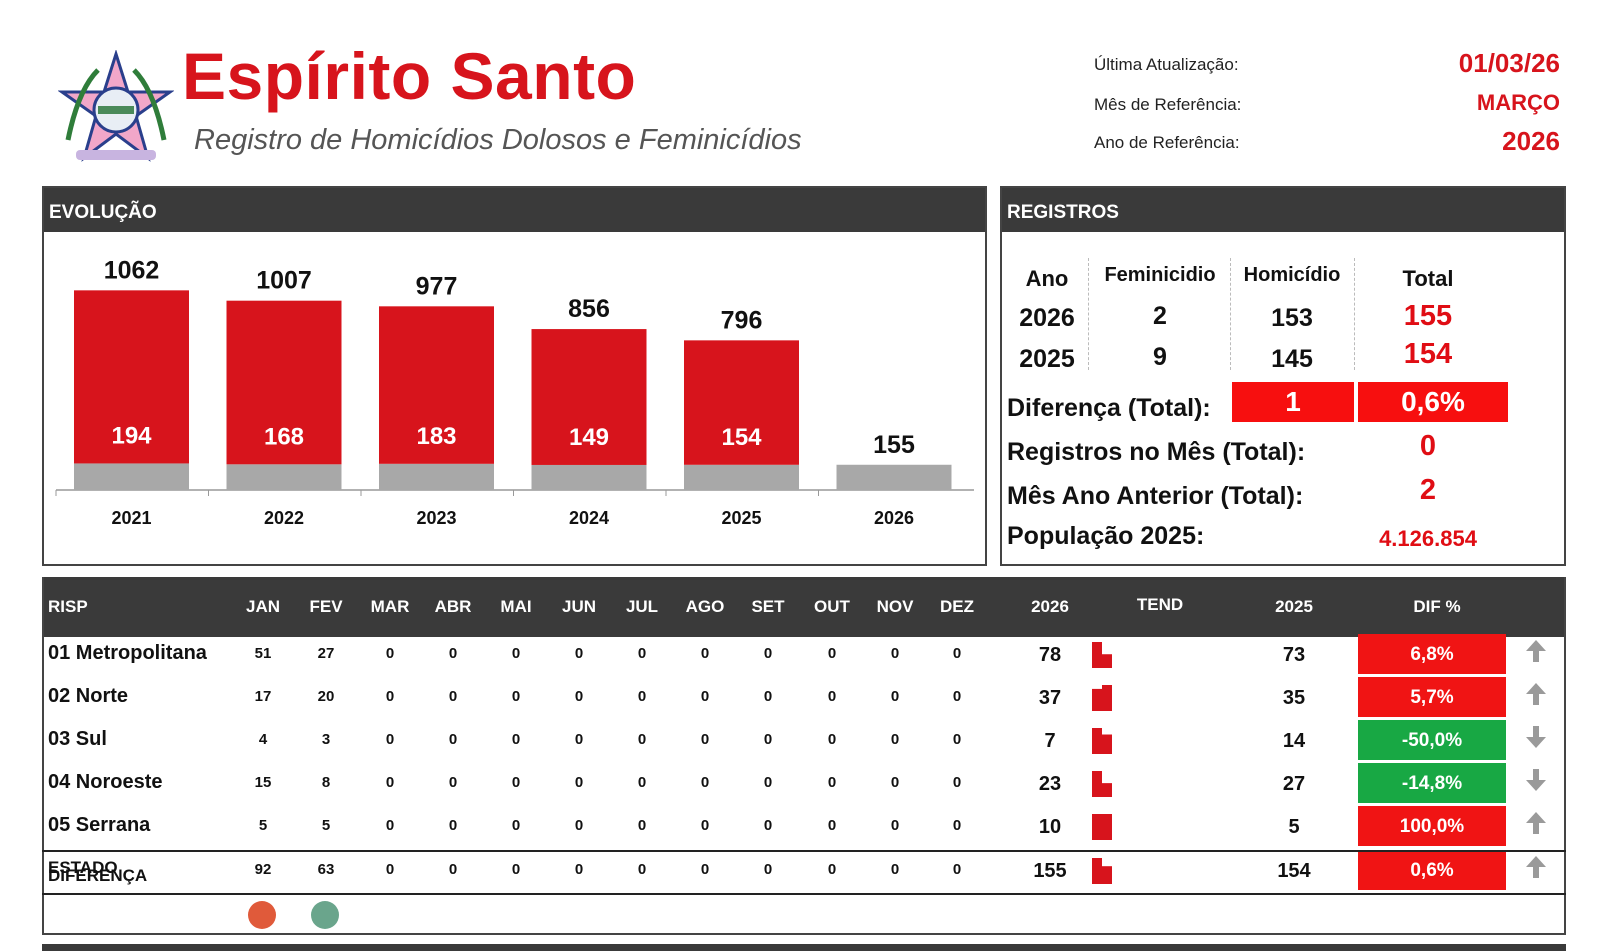 Image resolution: width=1600 pixels, height=951 pixels. I want to click on reference-year-value: 2026, so click(1531, 141).